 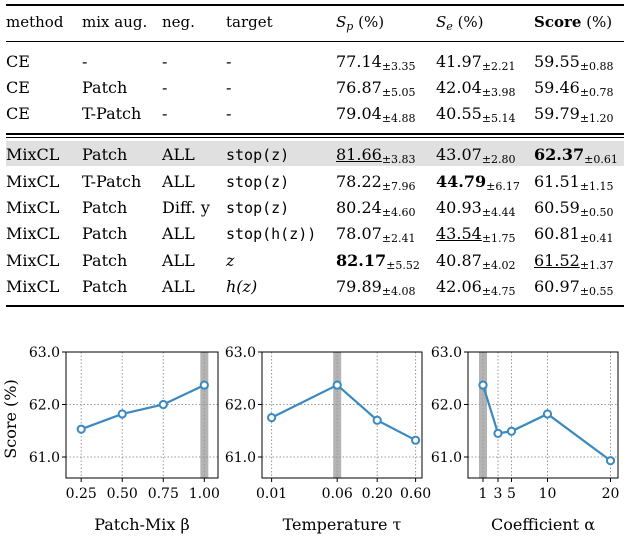 I want to click on cell-se-value: 41.97, so click(x=459, y=61).